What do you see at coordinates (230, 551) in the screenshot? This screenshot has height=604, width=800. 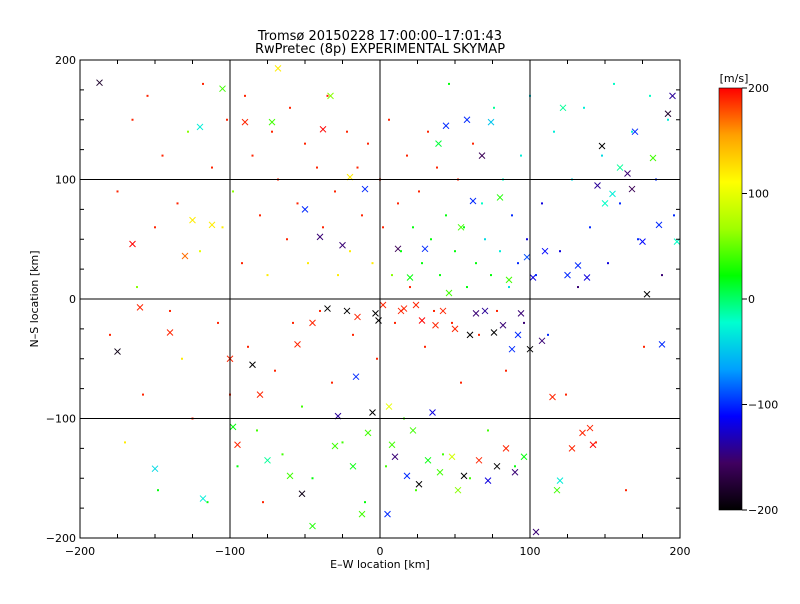 I see `x-tick-label: −100` at bounding box center [230, 551].